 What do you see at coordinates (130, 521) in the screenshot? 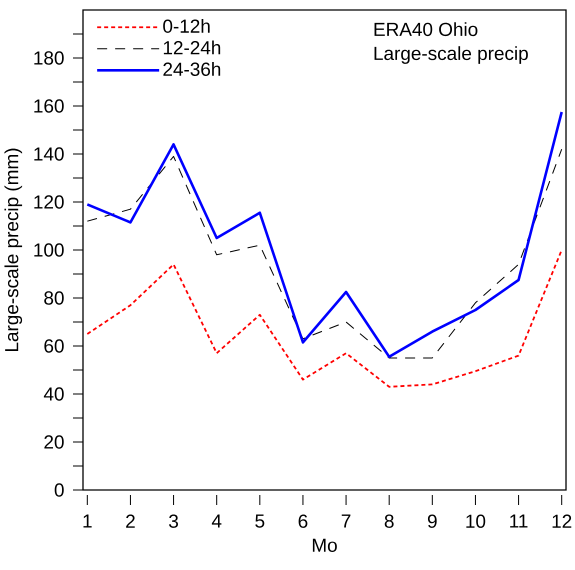
I see `x-tick-label: 2` at bounding box center [130, 521].